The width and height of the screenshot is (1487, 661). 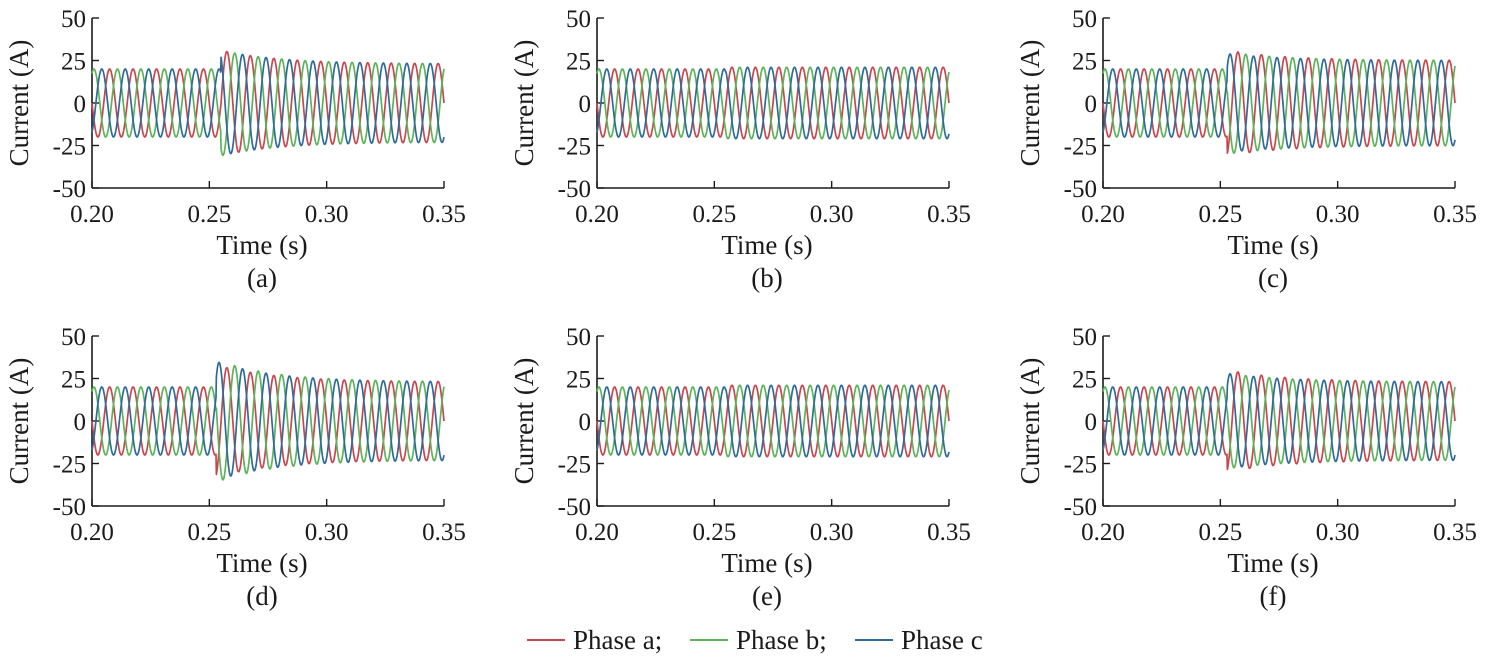 I want to click on panel-label: (a), so click(x=262, y=278).